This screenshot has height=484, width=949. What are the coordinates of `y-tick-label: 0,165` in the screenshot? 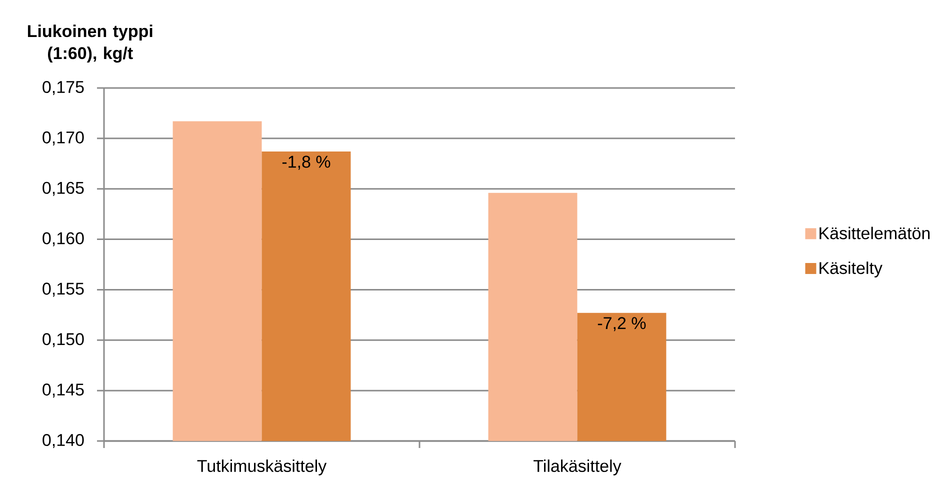 It's located at (63, 189).